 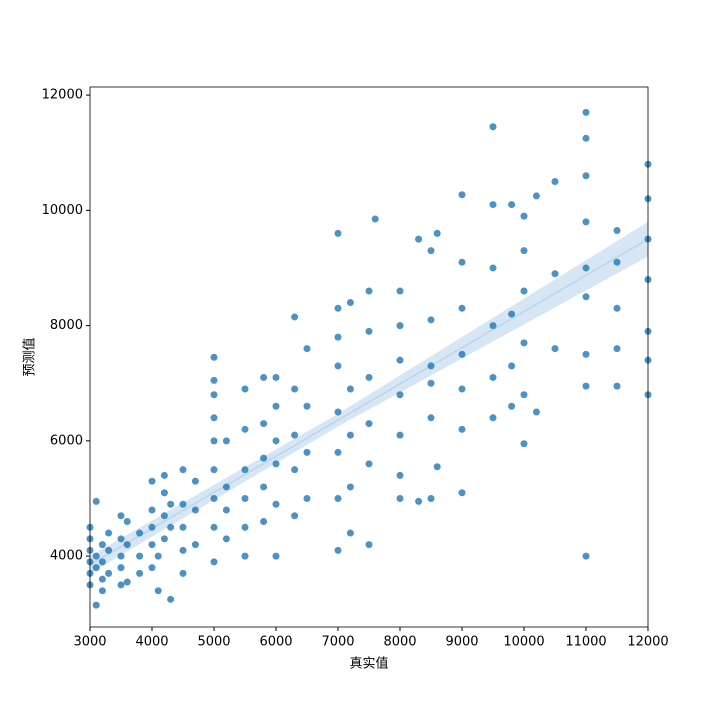 I want to click on x-tick-label: 7000, so click(x=337, y=642).